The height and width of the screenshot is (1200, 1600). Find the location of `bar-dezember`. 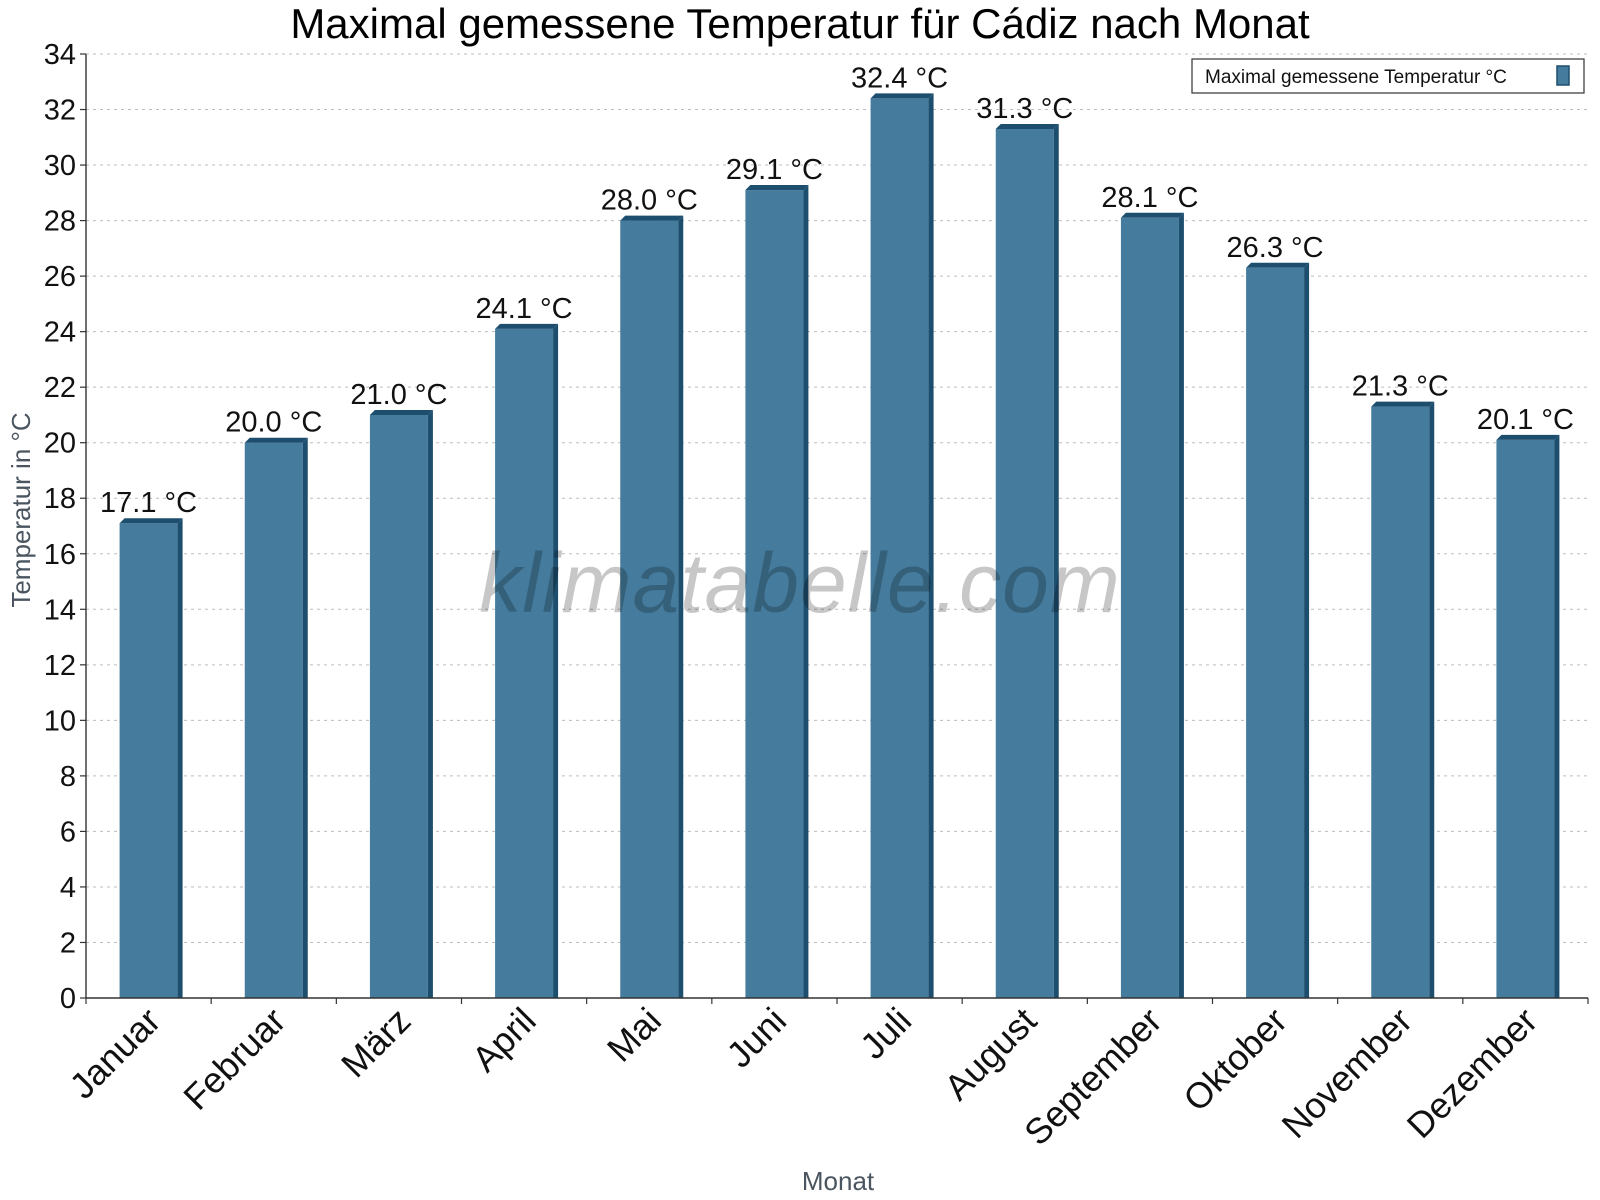

bar-dezember is located at coordinates (1528, 716).